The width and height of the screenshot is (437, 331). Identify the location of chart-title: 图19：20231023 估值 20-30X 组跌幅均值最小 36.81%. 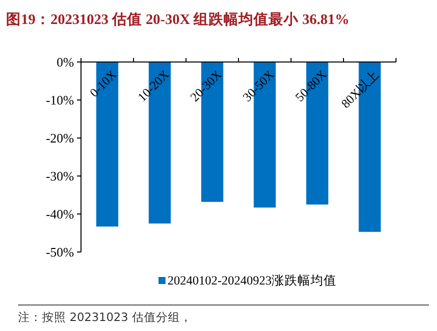
(178, 19).